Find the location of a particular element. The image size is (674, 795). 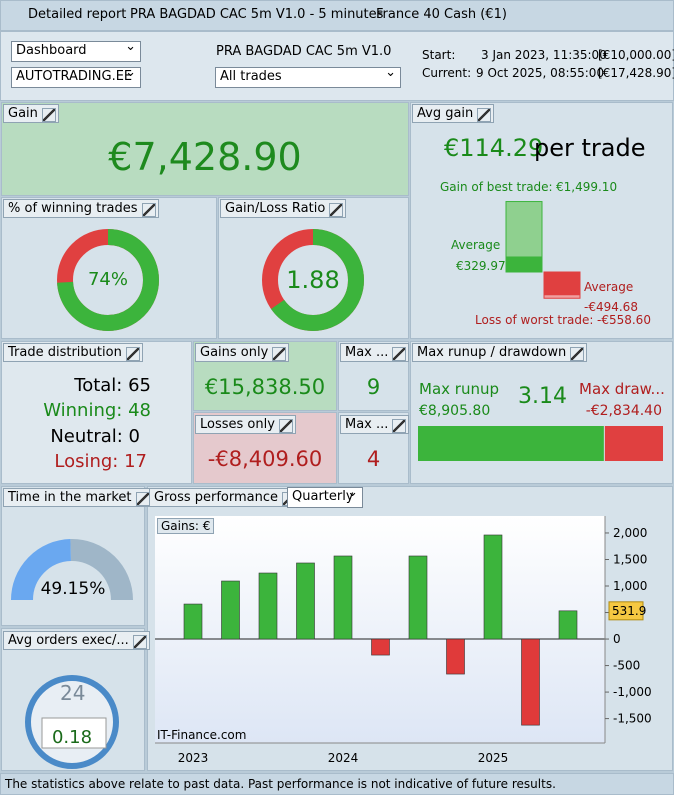

tab: France 40 Cash (€1) is located at coordinates (441, 14).